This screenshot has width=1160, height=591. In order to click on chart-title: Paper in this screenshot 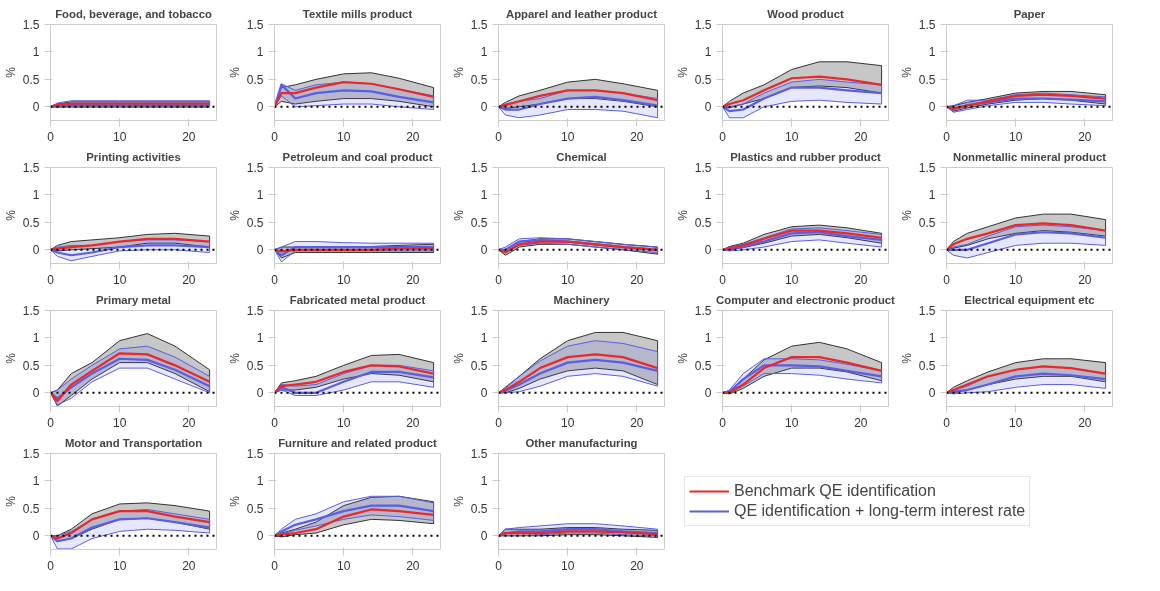, I will do `click(1029, 13)`.